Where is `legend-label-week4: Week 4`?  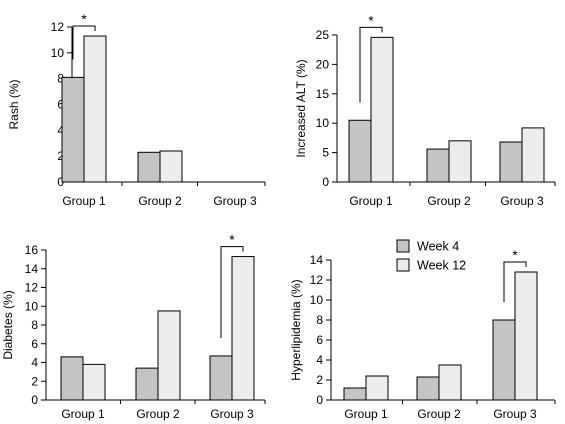 legend-label-week4: Week 4 is located at coordinates (438, 247).